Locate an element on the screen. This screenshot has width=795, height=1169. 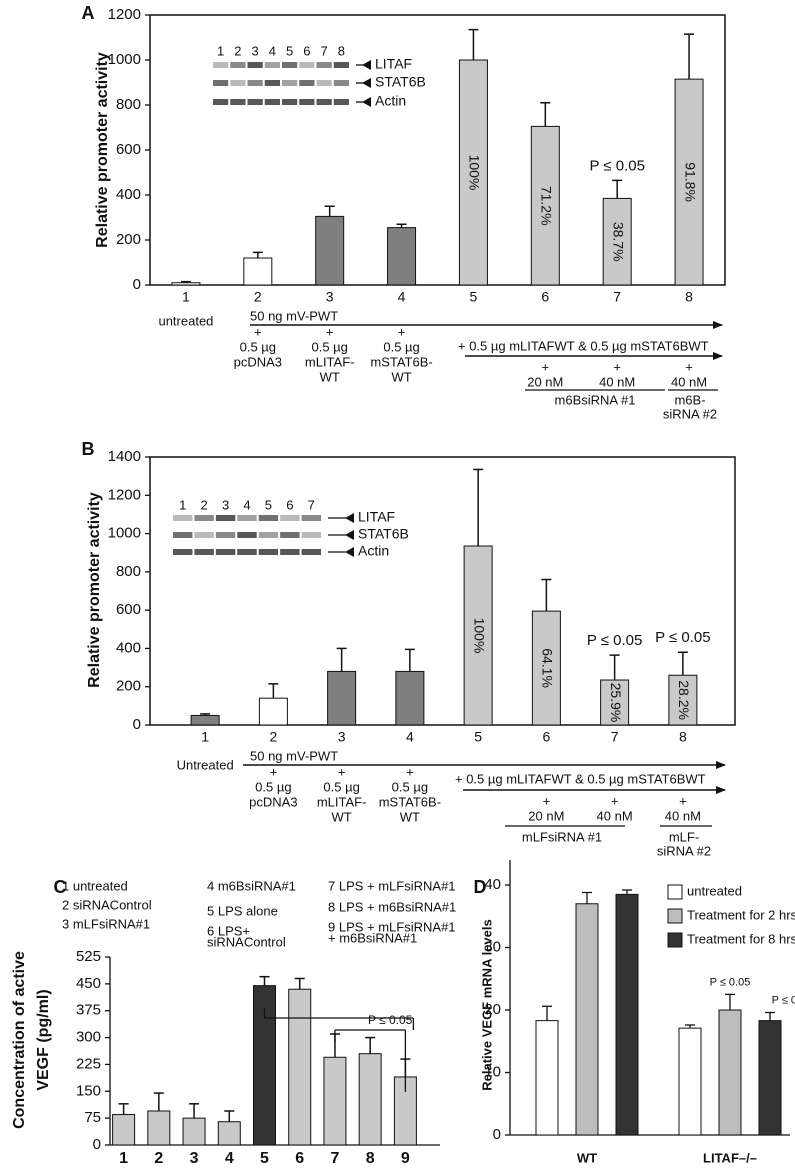
y-tick-label: 40 is located at coordinates (492, 884).